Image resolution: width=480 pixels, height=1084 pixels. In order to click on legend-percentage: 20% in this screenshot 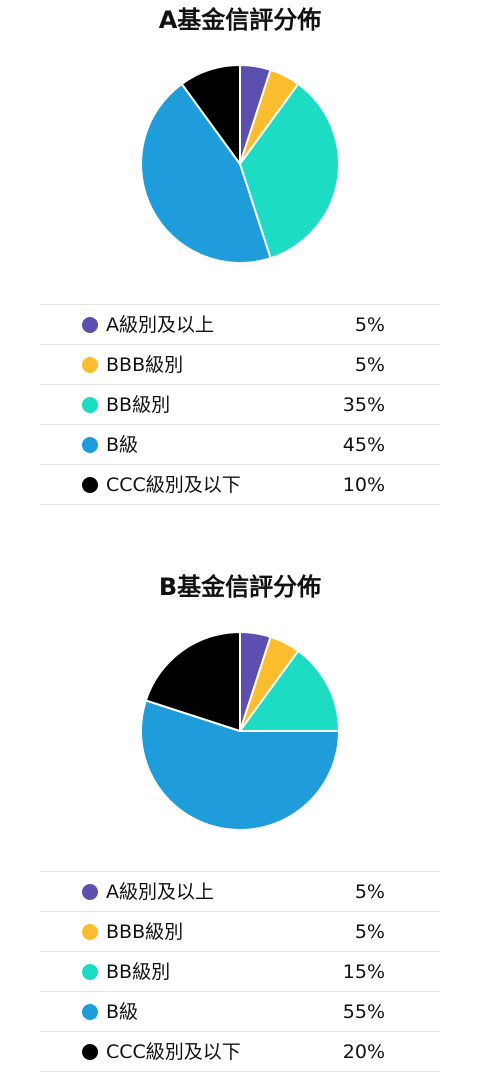, I will do `click(363, 1052)`.